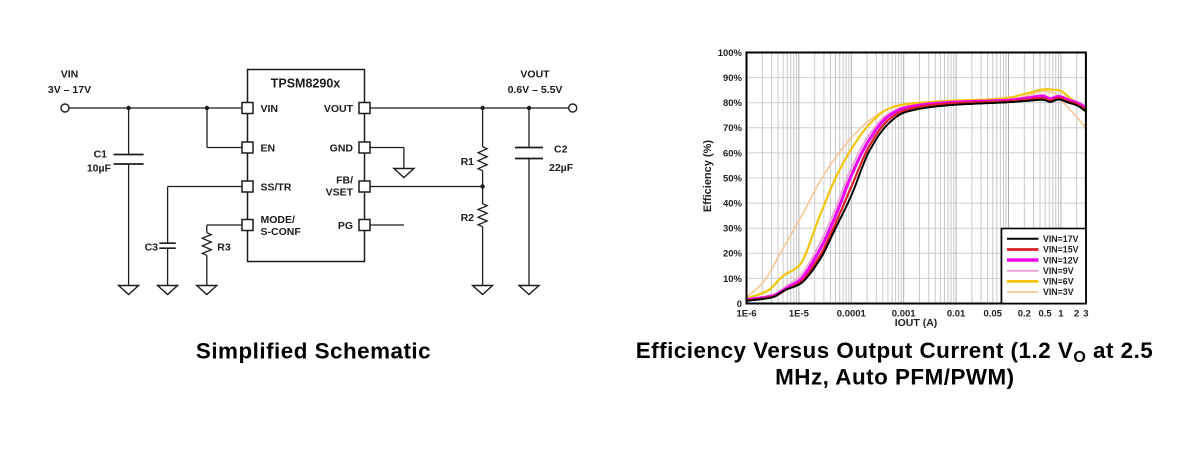 The width and height of the screenshot is (1194, 450). What do you see at coordinates (468, 162) in the screenshot?
I see `svg-text: R1` at bounding box center [468, 162].